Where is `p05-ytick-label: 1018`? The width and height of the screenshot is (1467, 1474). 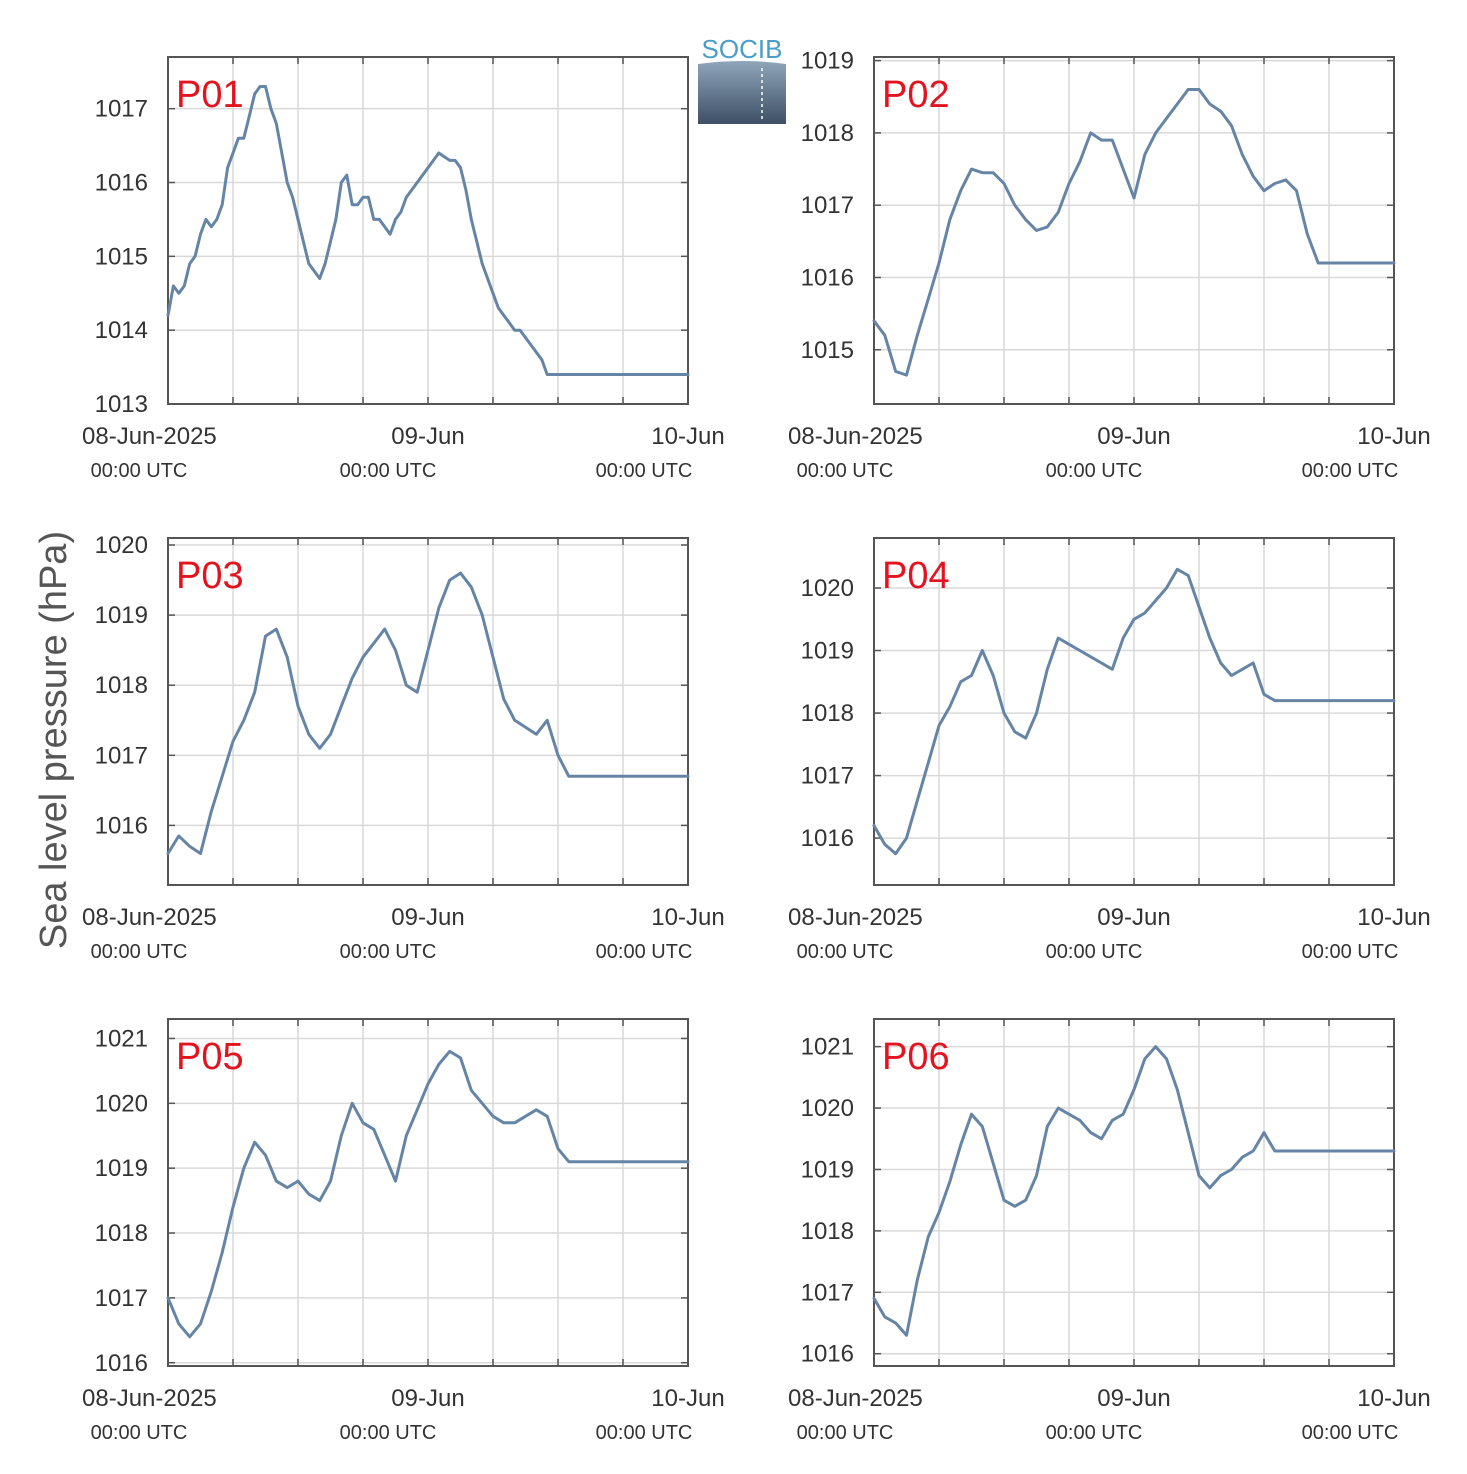 p05-ytick-label: 1018 is located at coordinates (121, 1233).